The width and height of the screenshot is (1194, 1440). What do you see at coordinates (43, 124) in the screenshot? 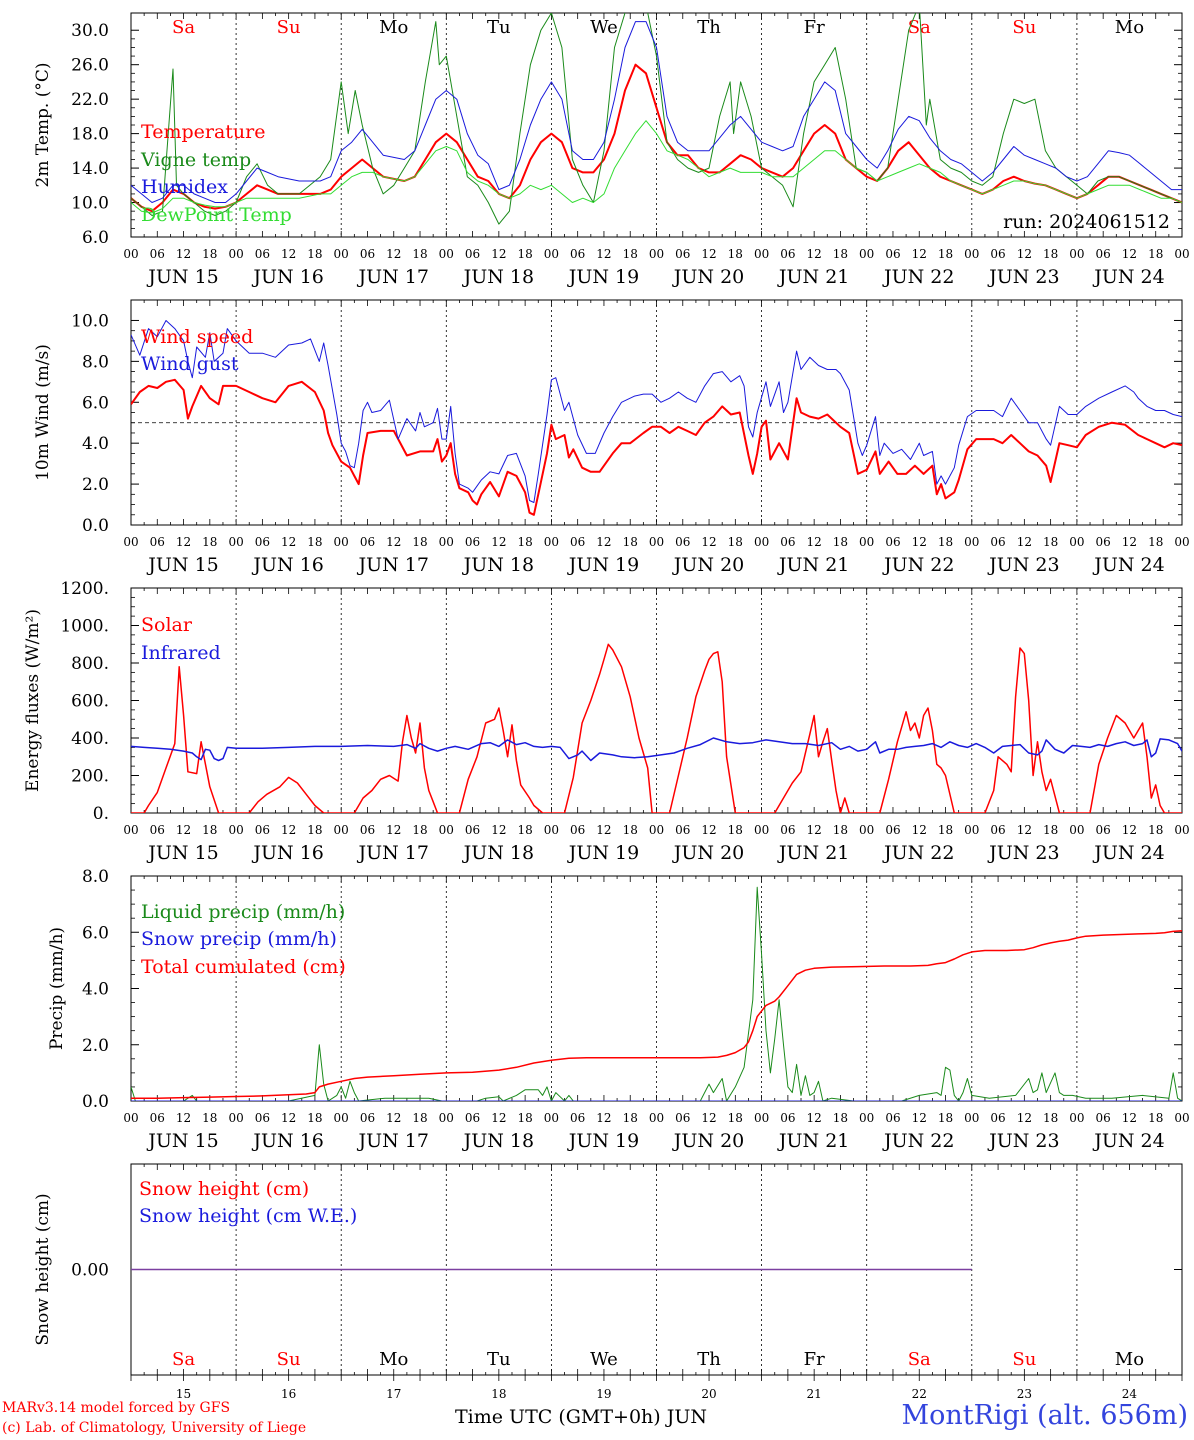
I see `y-axis-label: 2m Temp. (°C)` at bounding box center [43, 124].